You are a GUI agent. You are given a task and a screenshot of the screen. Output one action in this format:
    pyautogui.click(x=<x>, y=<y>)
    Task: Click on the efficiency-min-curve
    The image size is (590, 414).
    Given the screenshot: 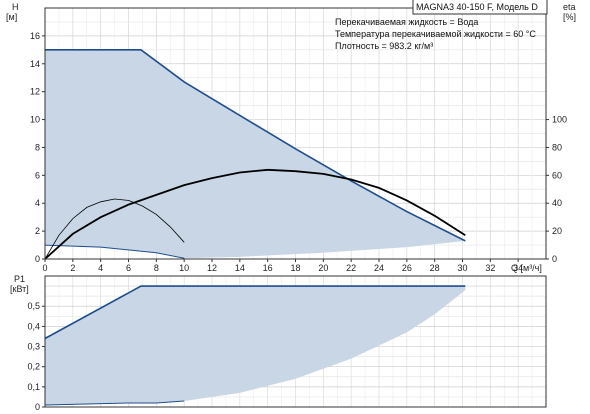 What is the action you would take?
    pyautogui.click(x=114, y=229)
    